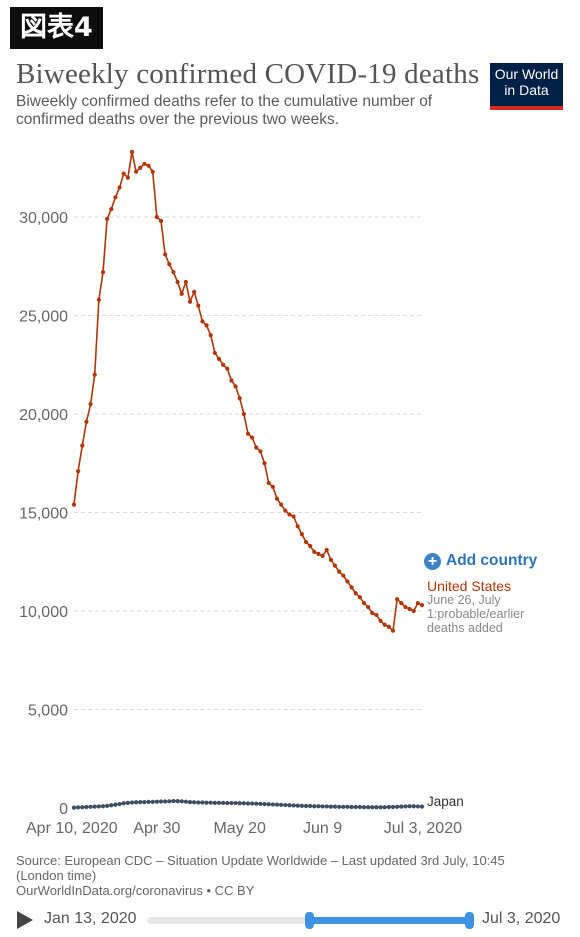 This screenshot has height=937, width=580. Describe the element at coordinates (156, 828) in the screenshot. I see `x-tick-label: Apr 30` at that location.